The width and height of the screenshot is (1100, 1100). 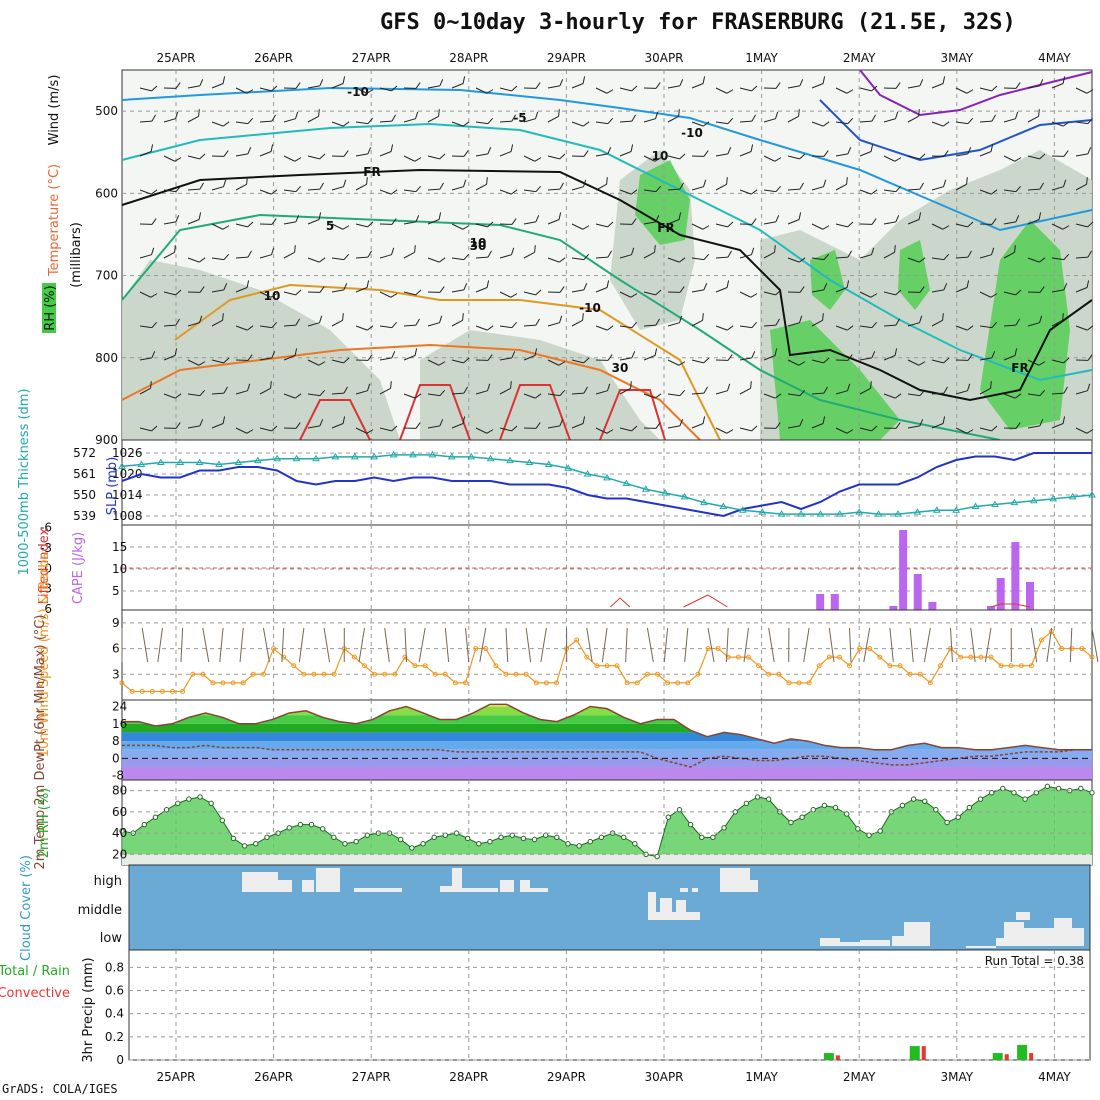 What do you see at coordinates (114, 991) in the screenshot?
I see `precip-tick-label: 0.6` at bounding box center [114, 991].